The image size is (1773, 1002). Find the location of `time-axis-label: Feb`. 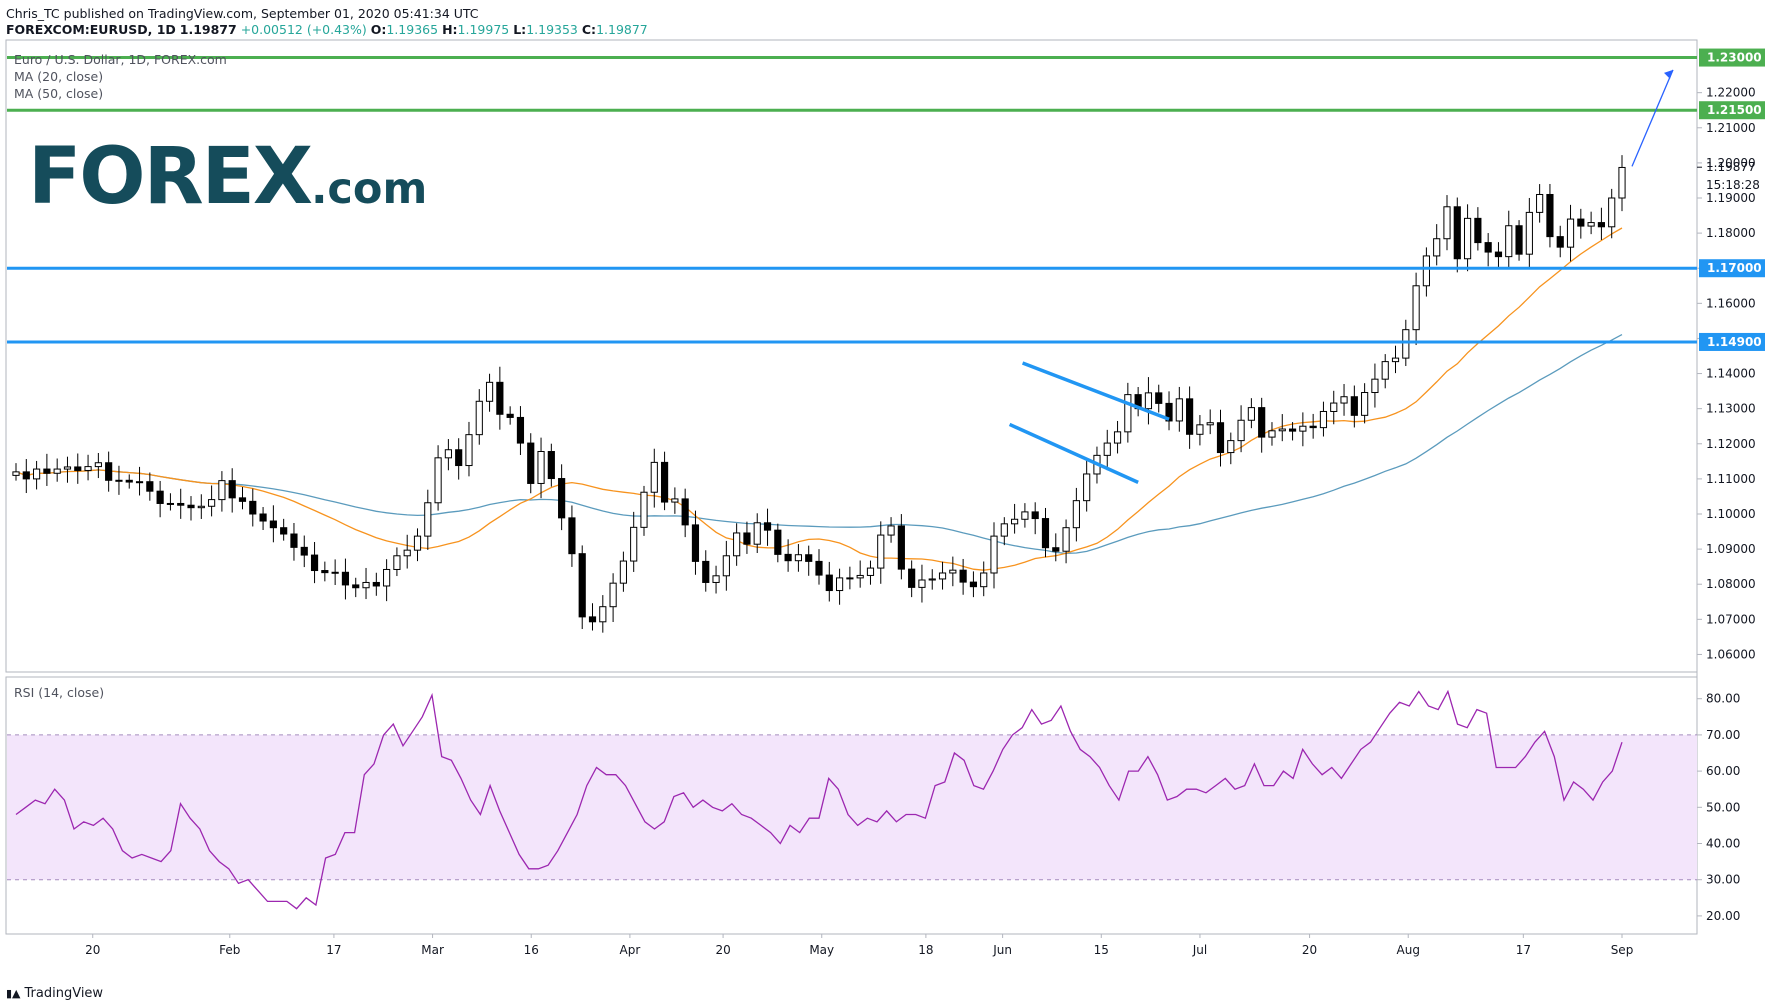

time-axis-label: Feb is located at coordinates (229, 950).